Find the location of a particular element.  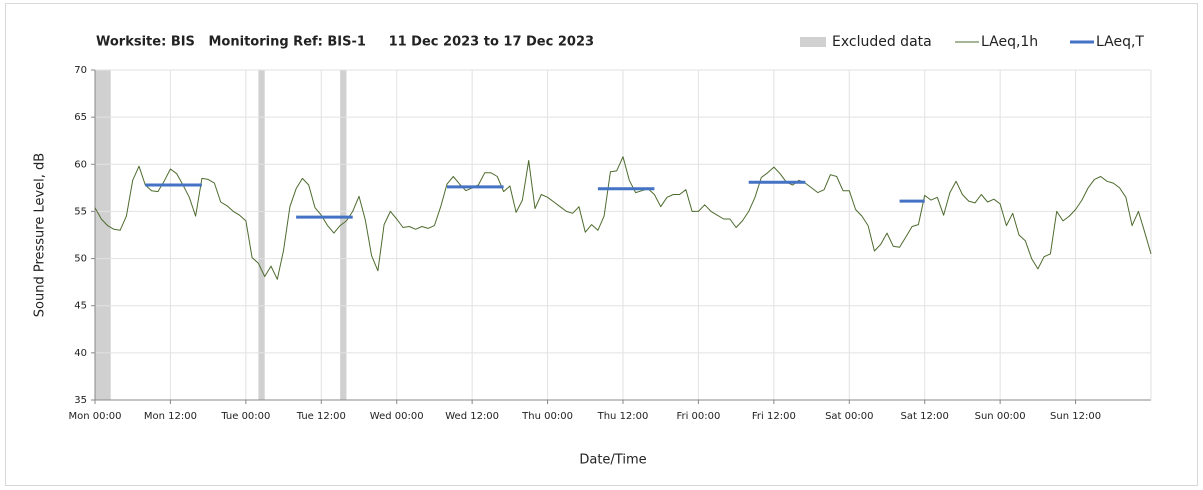

x-tick-label: Fri 00:00 is located at coordinates (698, 416).